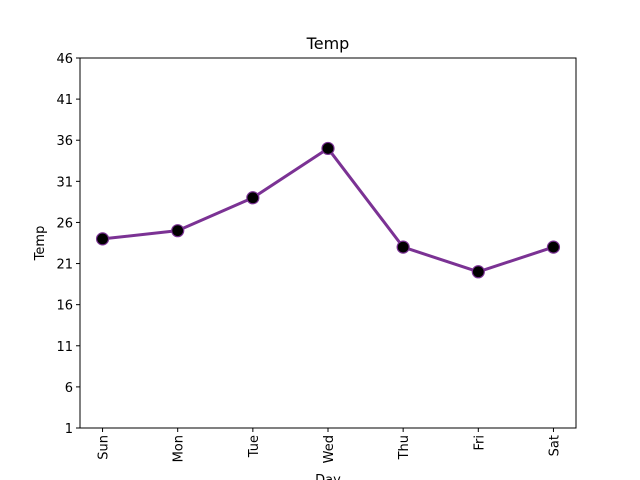 This screenshot has width=640, height=480. I want to click on y-tick-label: 11, so click(64, 347).